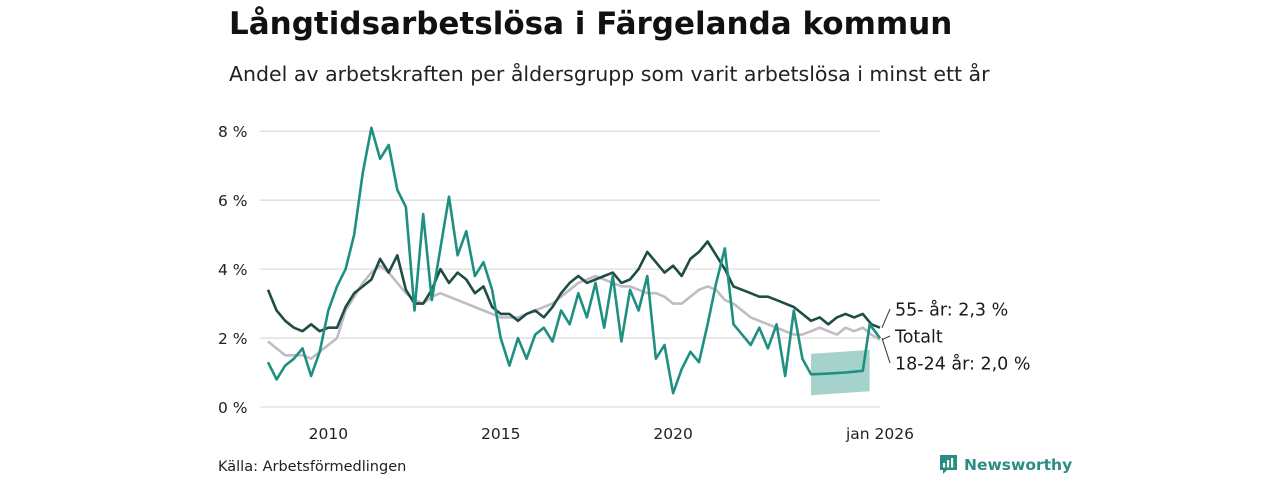  I want to click on label-leader-55-r, so click(886, 318).